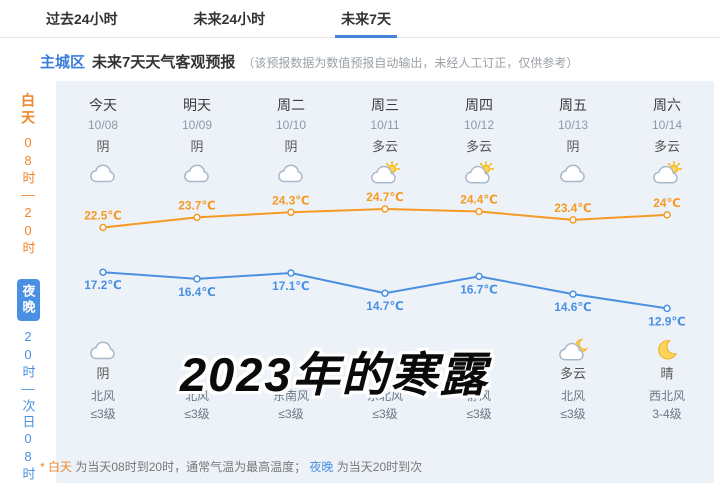  Describe the element at coordinates (385, 306) in the screenshot. I see `svg-text: 14.7℃` at that location.